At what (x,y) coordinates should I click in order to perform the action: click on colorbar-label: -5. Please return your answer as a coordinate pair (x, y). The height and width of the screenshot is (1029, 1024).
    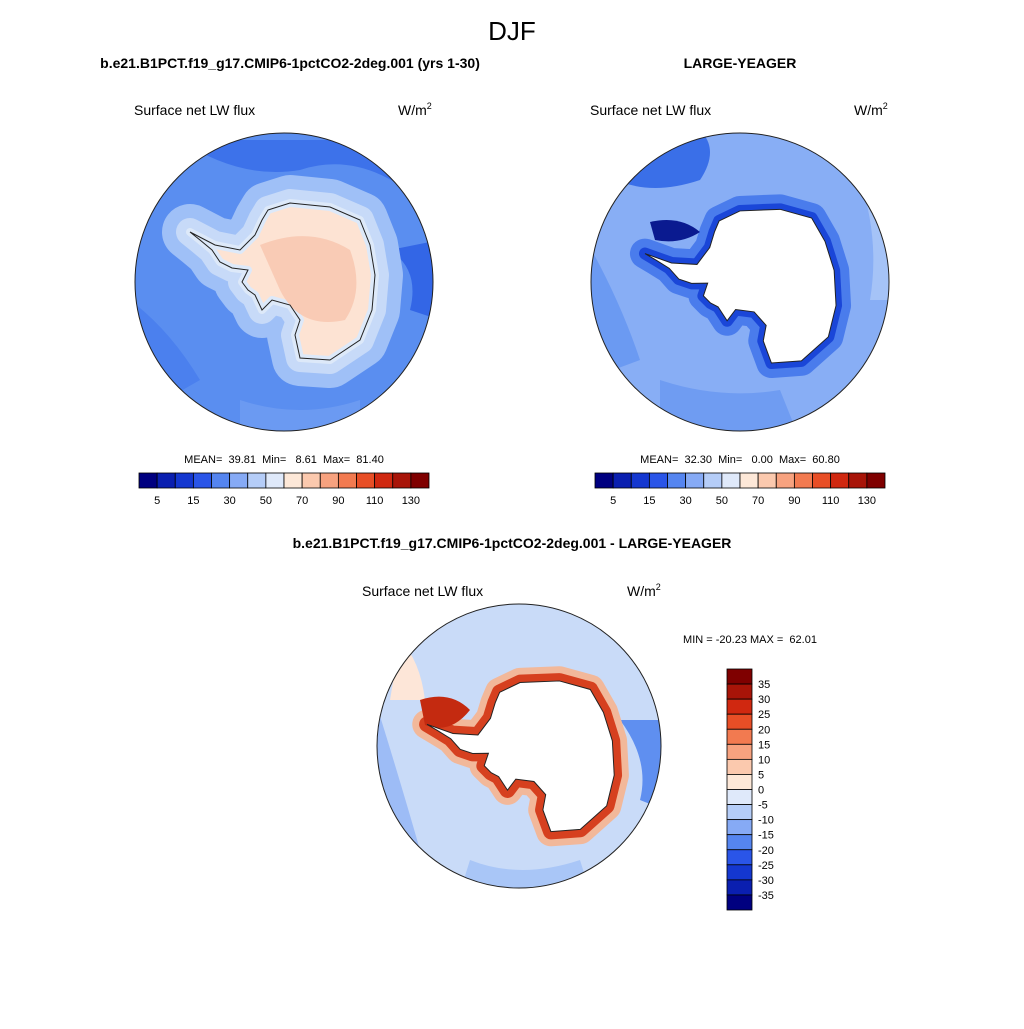
    Looking at the image, I should click on (763, 806).